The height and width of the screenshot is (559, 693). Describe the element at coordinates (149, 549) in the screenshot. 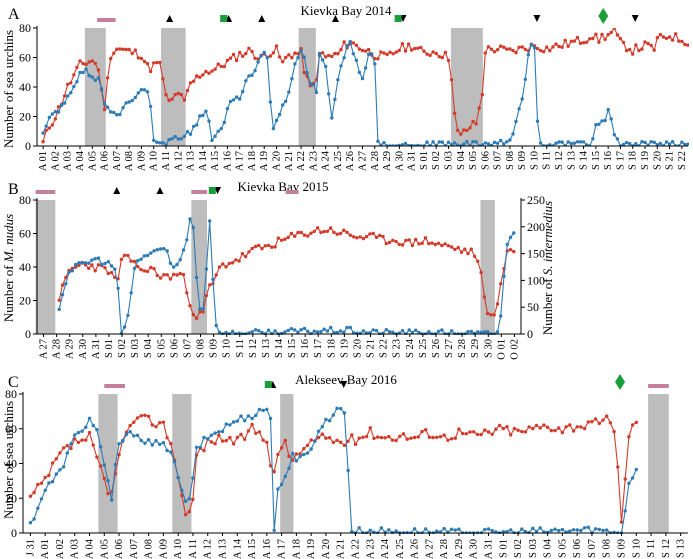

I see `x-tick-label: A 08` at that location.